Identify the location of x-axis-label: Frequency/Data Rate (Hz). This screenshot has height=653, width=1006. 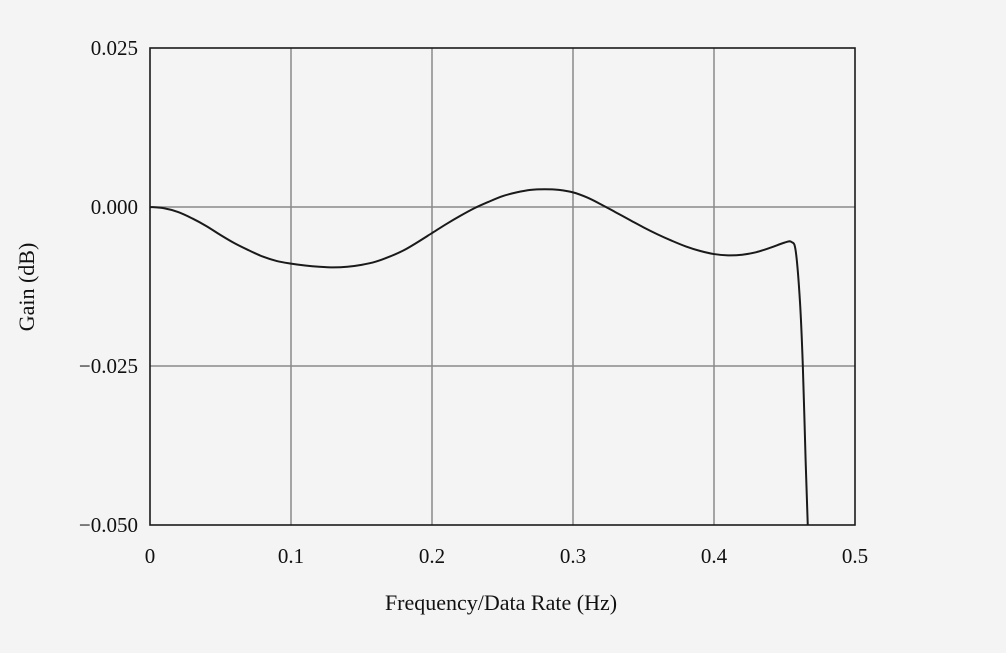
(501, 602).